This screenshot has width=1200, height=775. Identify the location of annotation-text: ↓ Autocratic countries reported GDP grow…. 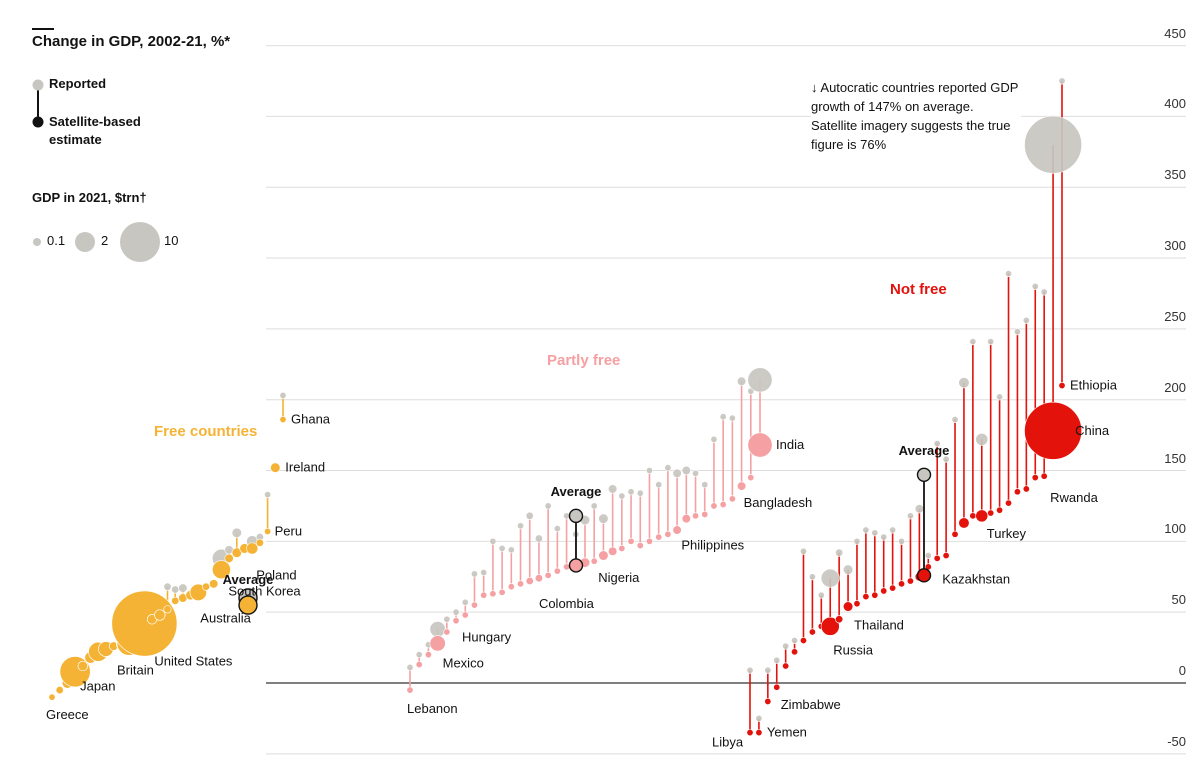
(916, 116).